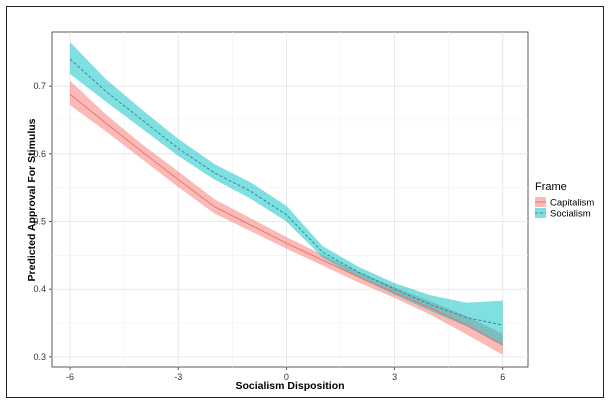 This screenshot has height=404, width=611. What do you see at coordinates (70, 377) in the screenshot?
I see `x-tick-label: -6` at bounding box center [70, 377].